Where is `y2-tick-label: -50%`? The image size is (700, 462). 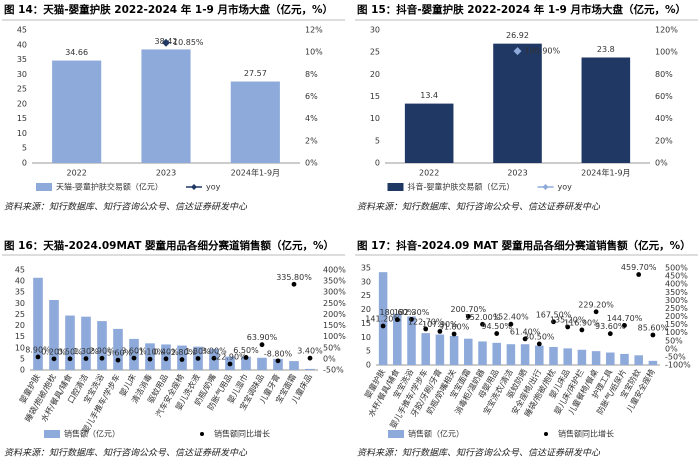 y2-tick-label: -50% is located at coordinates (333, 370).